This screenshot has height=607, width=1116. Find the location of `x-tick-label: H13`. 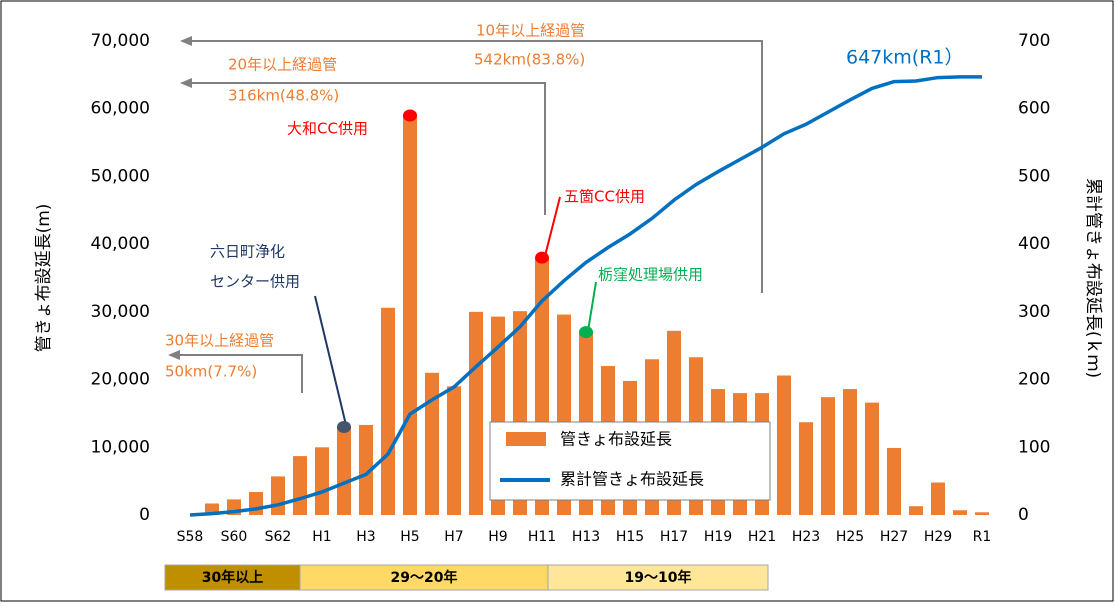

x-tick-label: H13 is located at coordinates (586, 537).